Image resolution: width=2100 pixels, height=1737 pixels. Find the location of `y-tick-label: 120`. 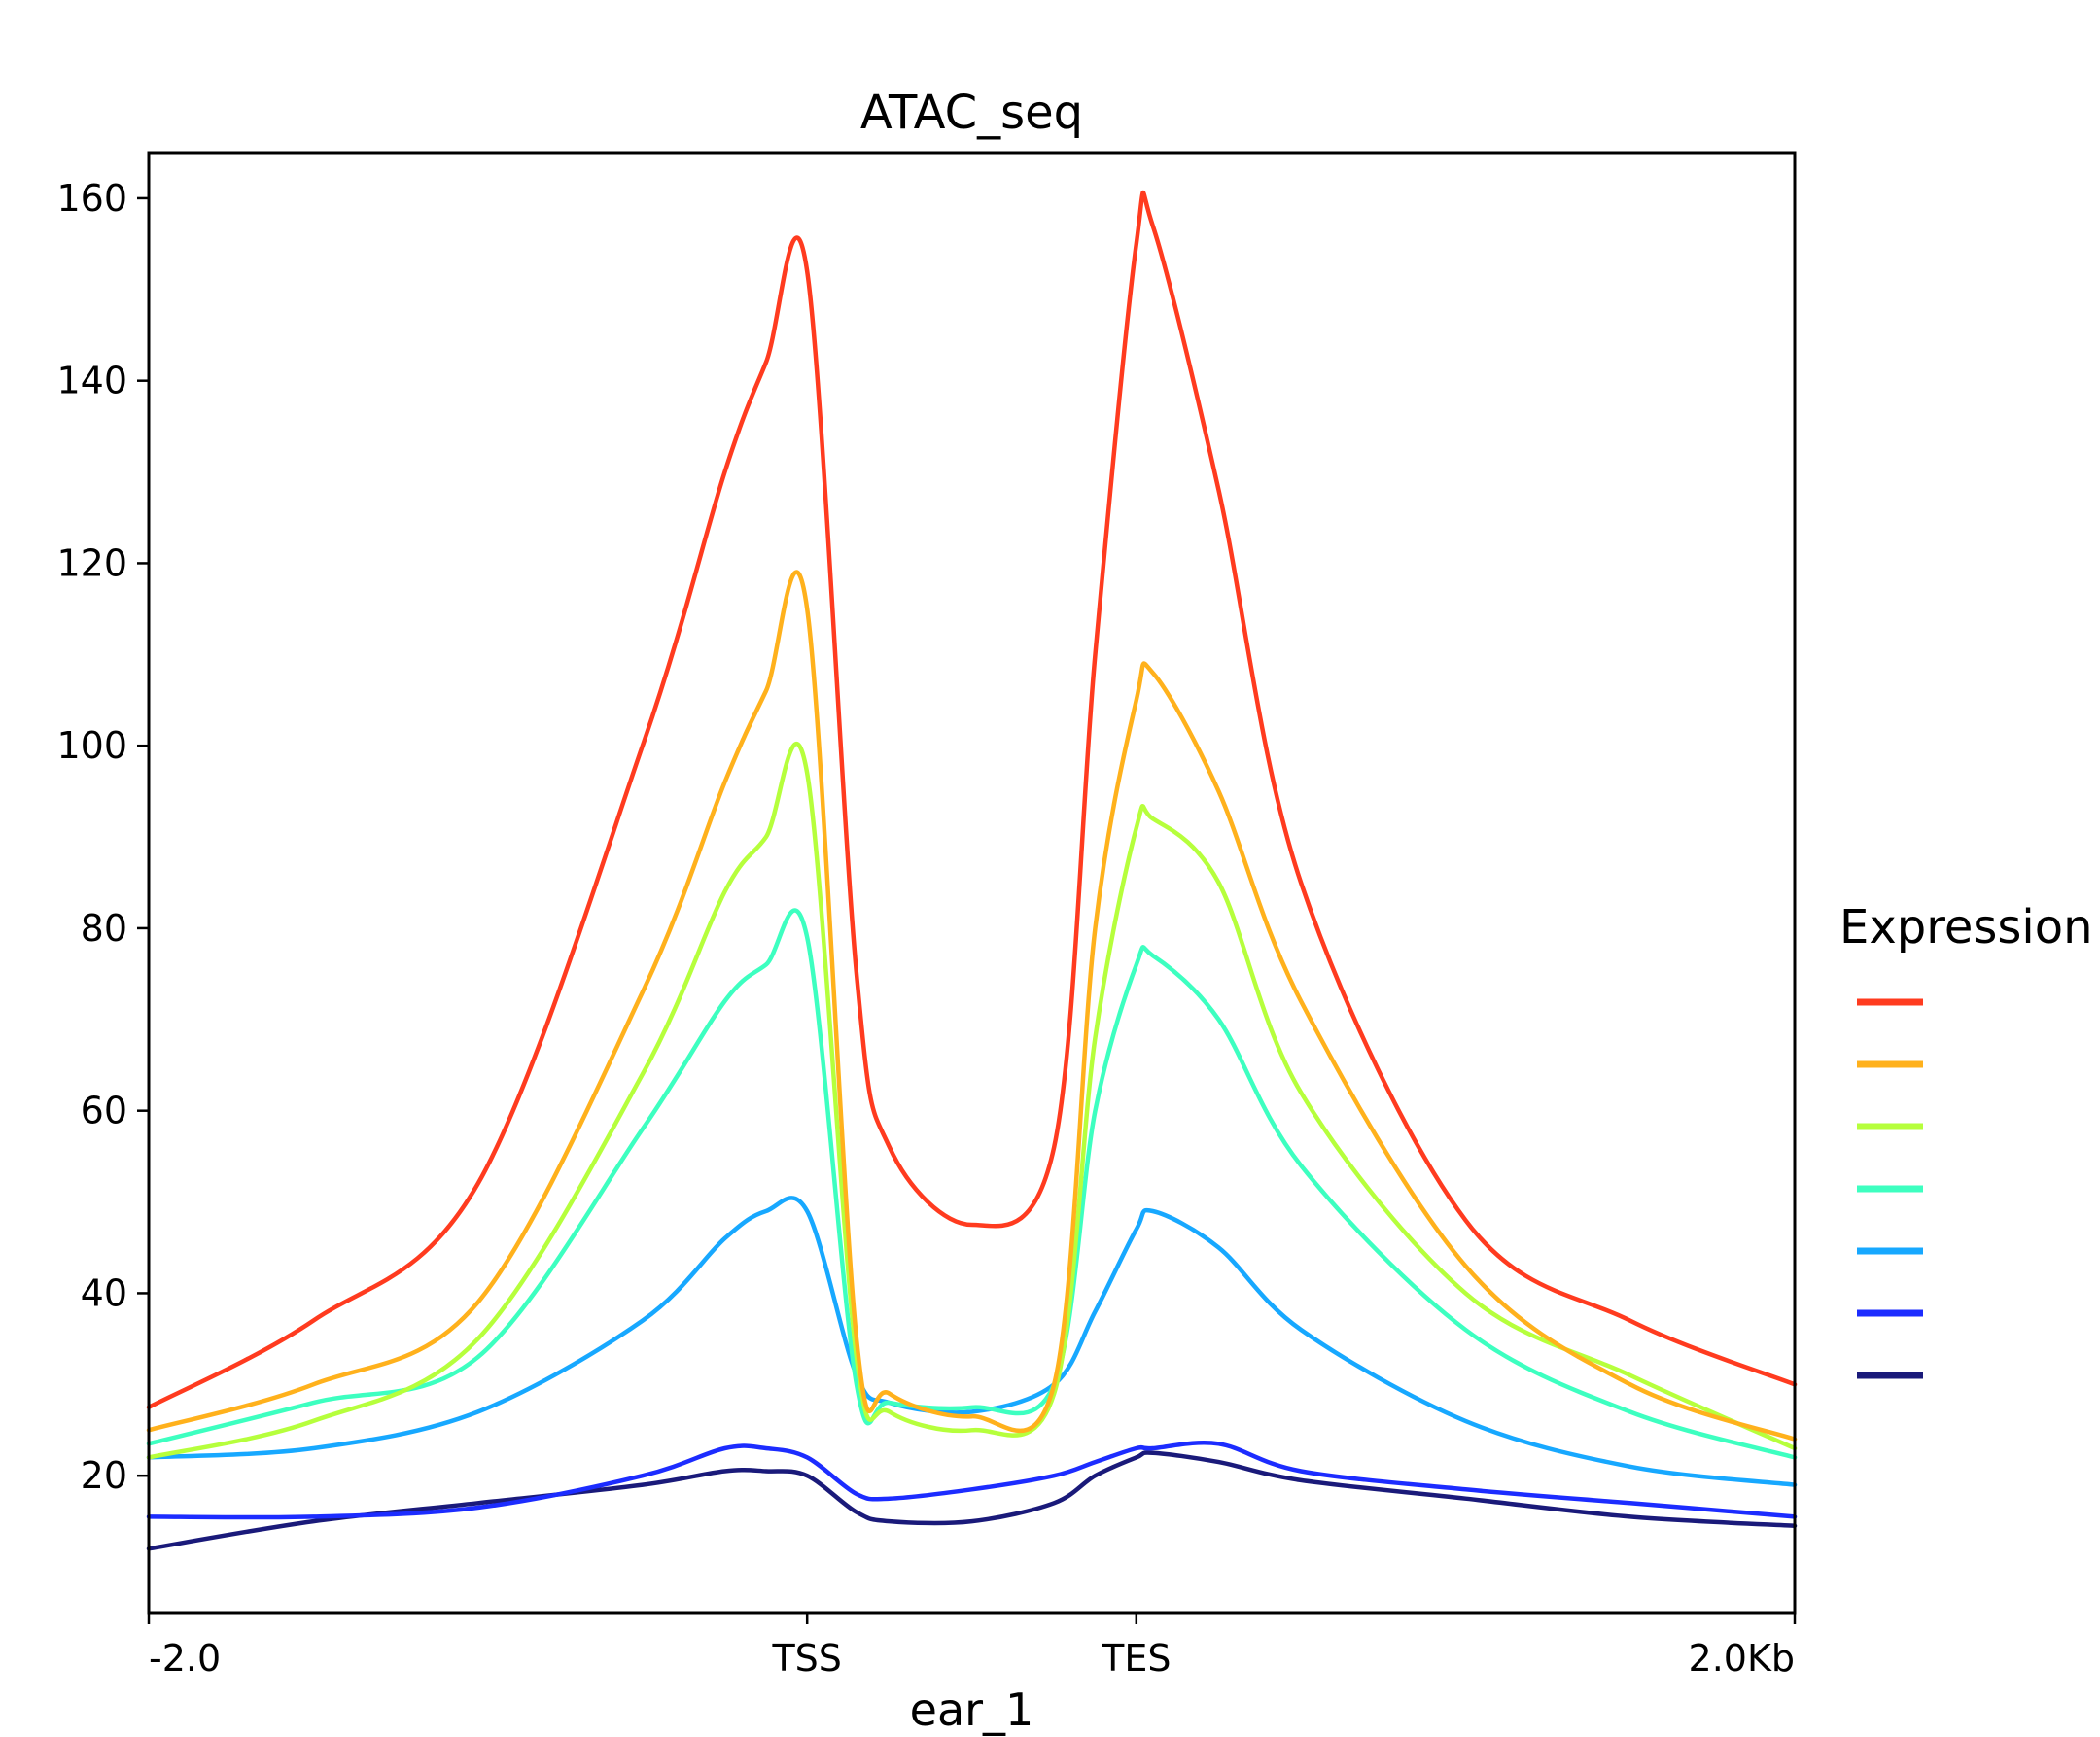

y-tick-label: 120 is located at coordinates (91, 562).